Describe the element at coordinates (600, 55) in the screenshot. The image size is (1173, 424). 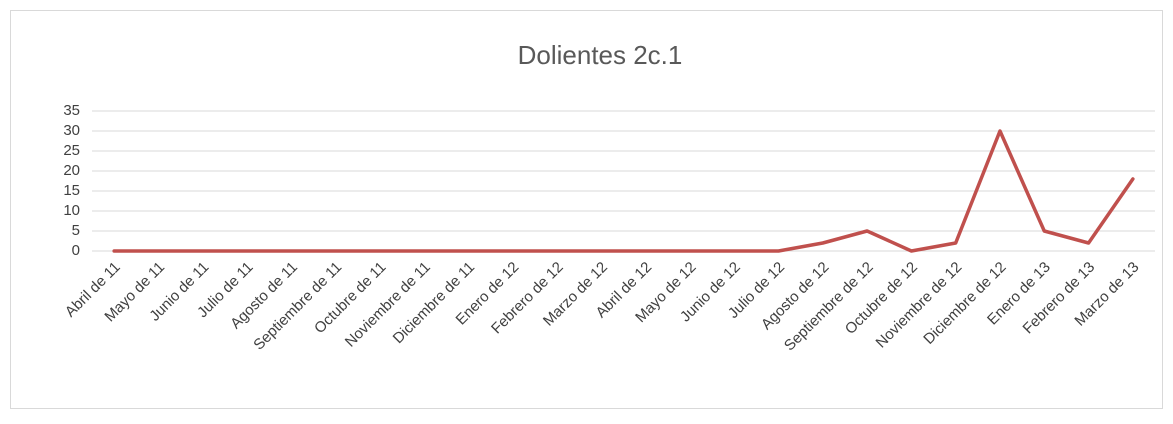
I see `chart-title: Dolientes 2c.1` at that location.